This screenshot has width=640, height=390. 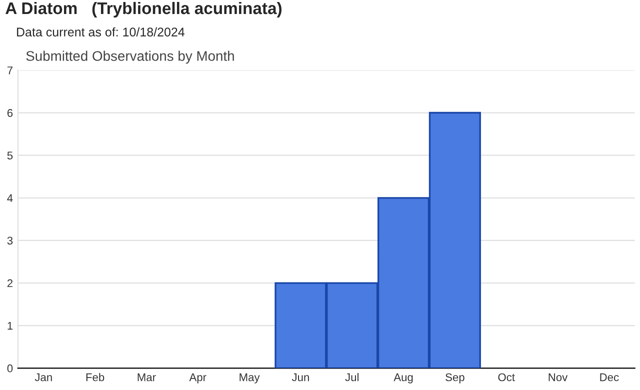 What do you see at coordinates (558, 377) in the screenshot?
I see `x-tick-label: Nov` at bounding box center [558, 377].